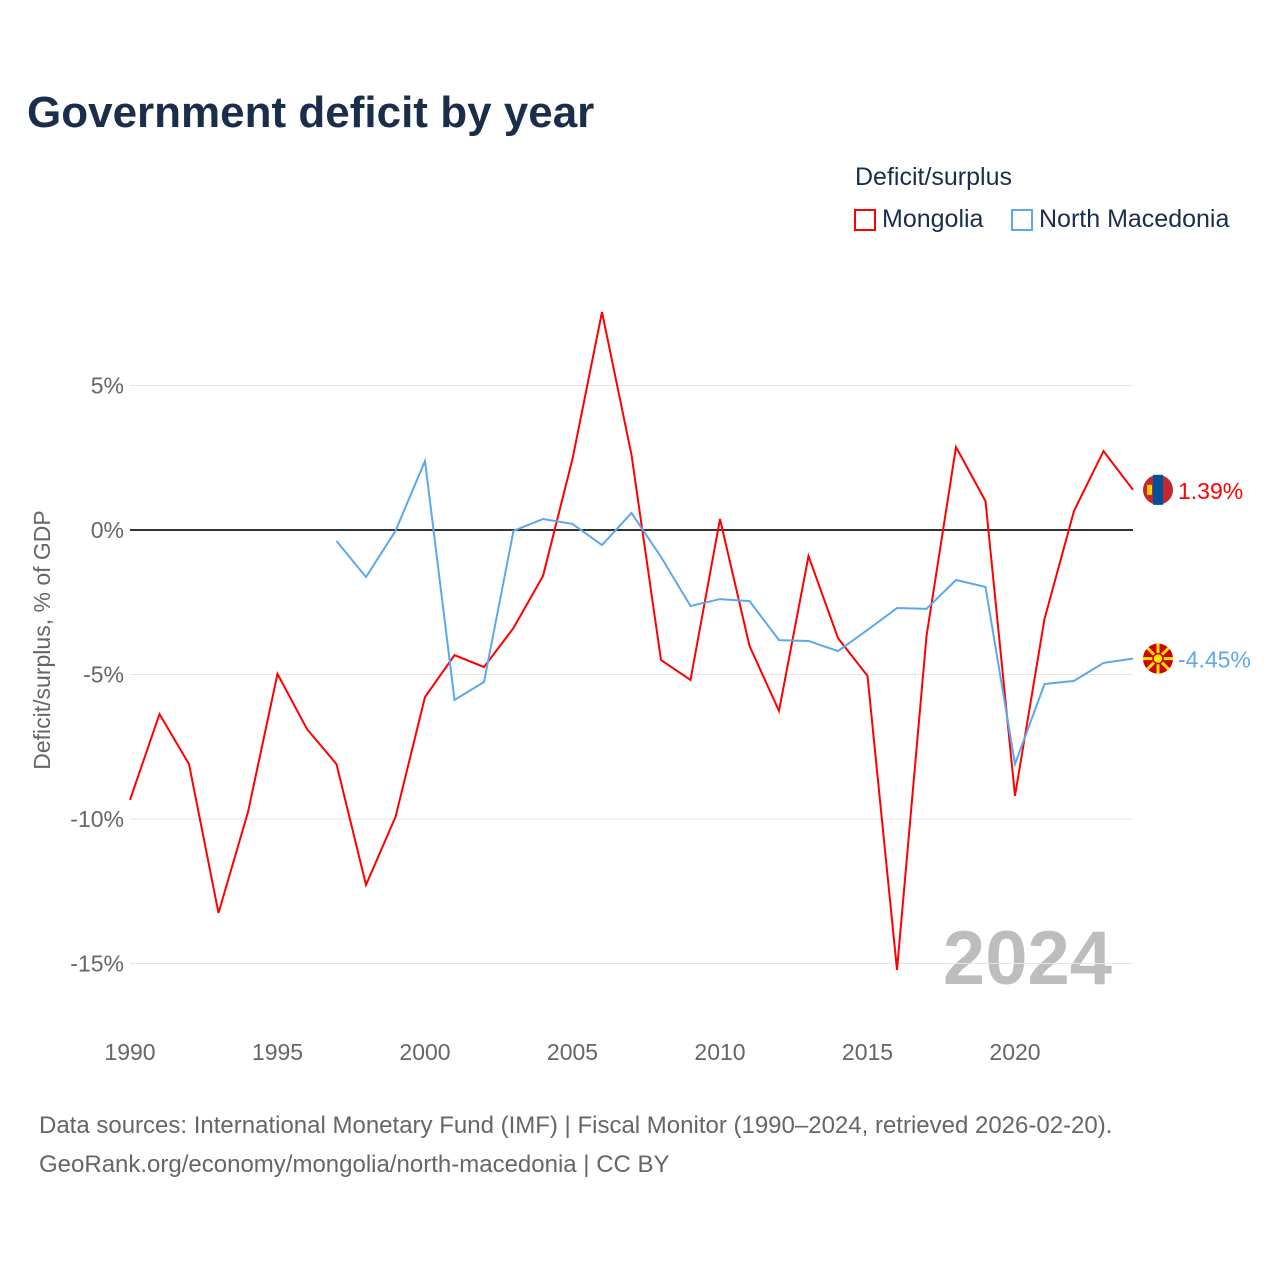  I want to click on y-tick-label: 5%, so click(107, 386).